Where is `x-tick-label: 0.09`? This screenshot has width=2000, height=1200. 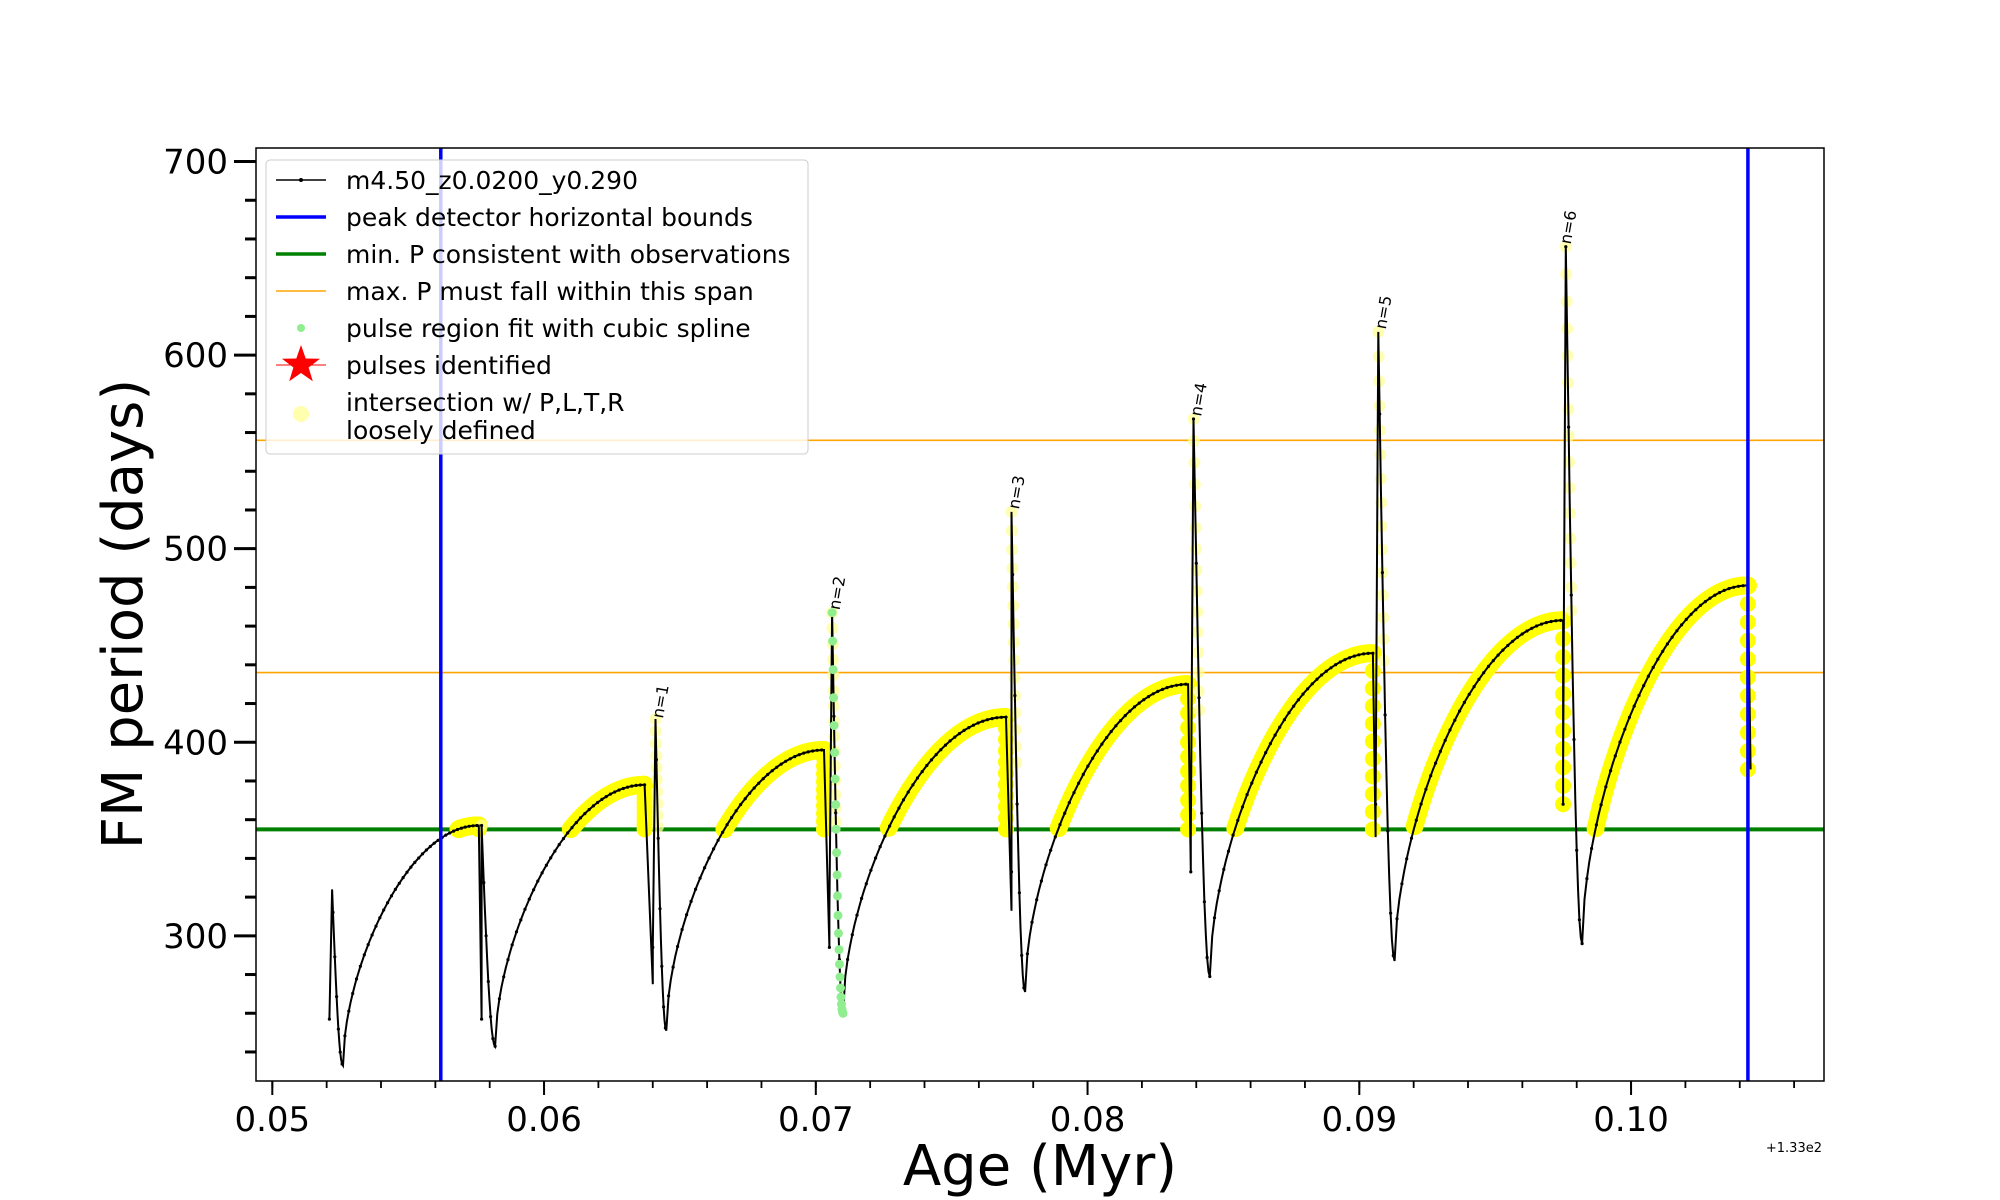 x-tick-label: 0.09 is located at coordinates (1359, 1120).